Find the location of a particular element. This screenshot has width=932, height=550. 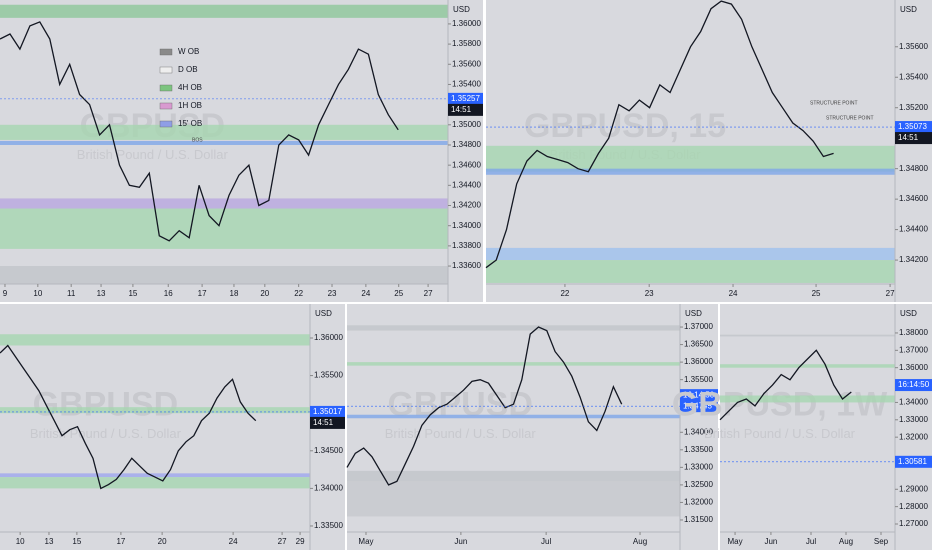

y-tick-label: 1.32500 is located at coordinates (698, 484).